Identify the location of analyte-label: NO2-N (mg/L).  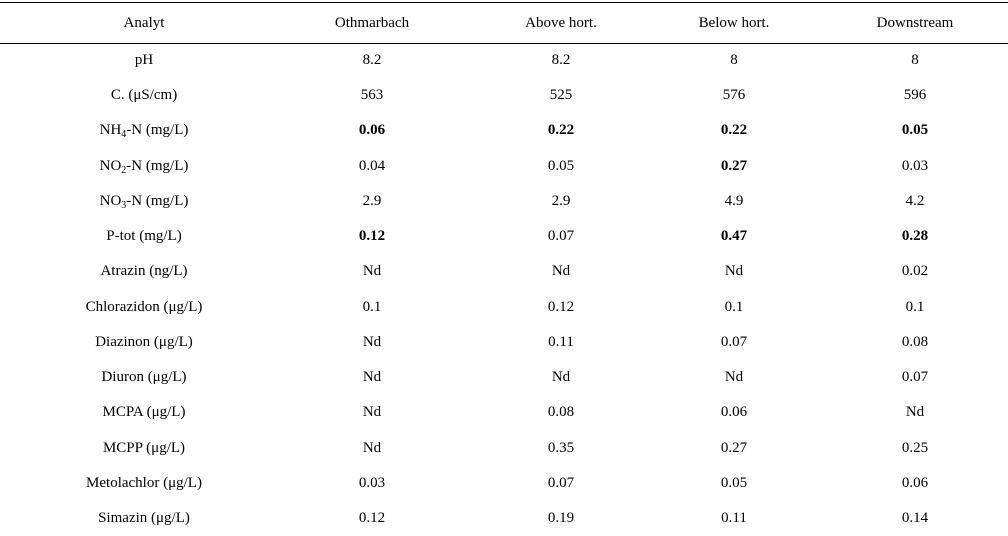
(144, 166).